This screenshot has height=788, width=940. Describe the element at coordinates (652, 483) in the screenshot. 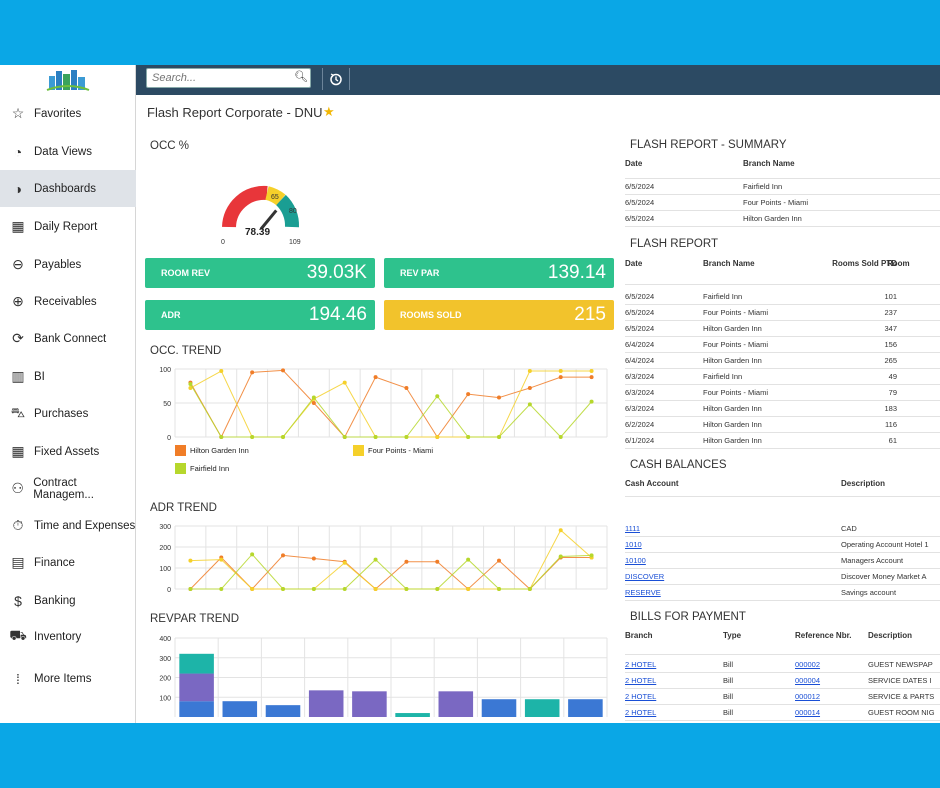

I see `column-header: Cash Account` at that location.